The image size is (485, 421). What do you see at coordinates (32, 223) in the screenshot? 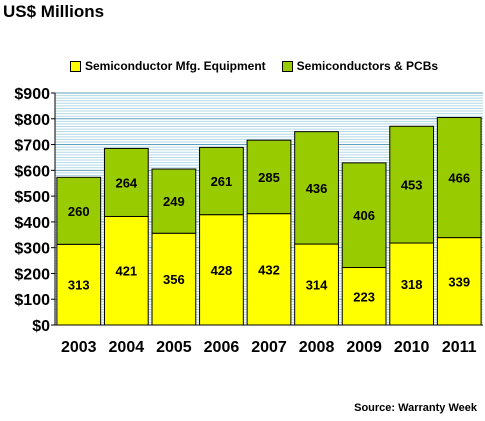
I see `y-tick-label-400: $400` at bounding box center [32, 223].